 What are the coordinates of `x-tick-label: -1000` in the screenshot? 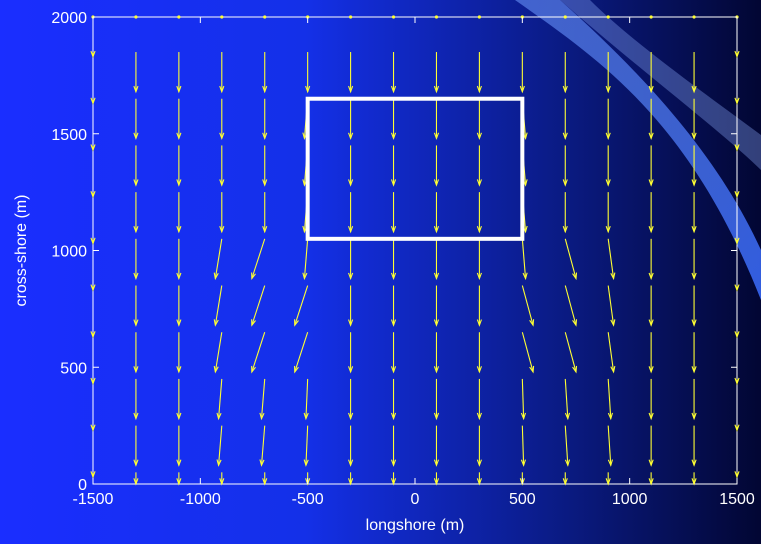 It's located at (200, 499).